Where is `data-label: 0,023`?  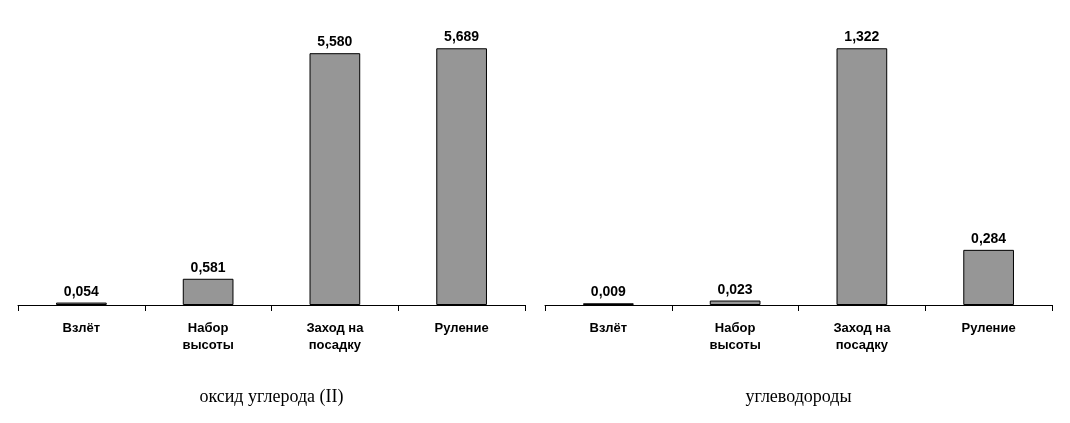 data-label: 0,023 is located at coordinates (735, 288).